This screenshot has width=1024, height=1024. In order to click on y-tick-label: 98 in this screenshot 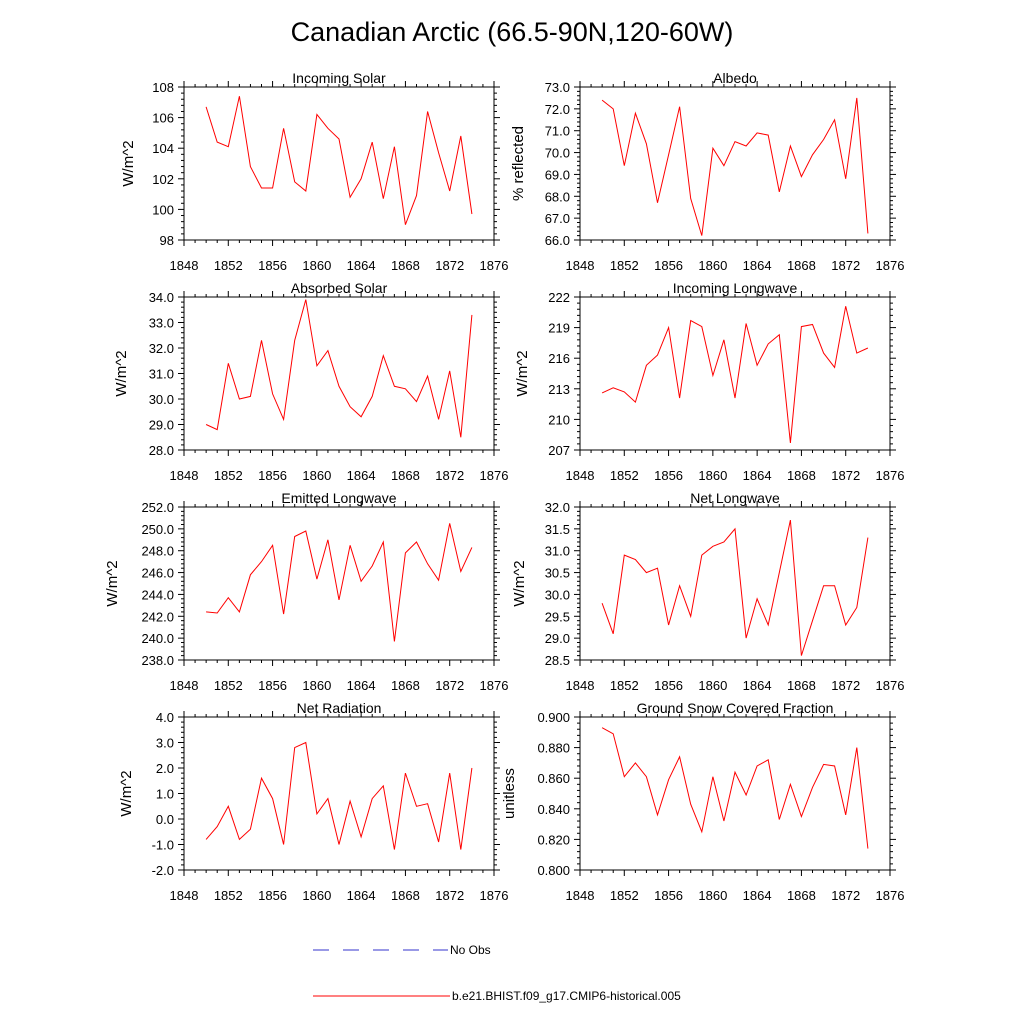, I will do `click(167, 240)`.